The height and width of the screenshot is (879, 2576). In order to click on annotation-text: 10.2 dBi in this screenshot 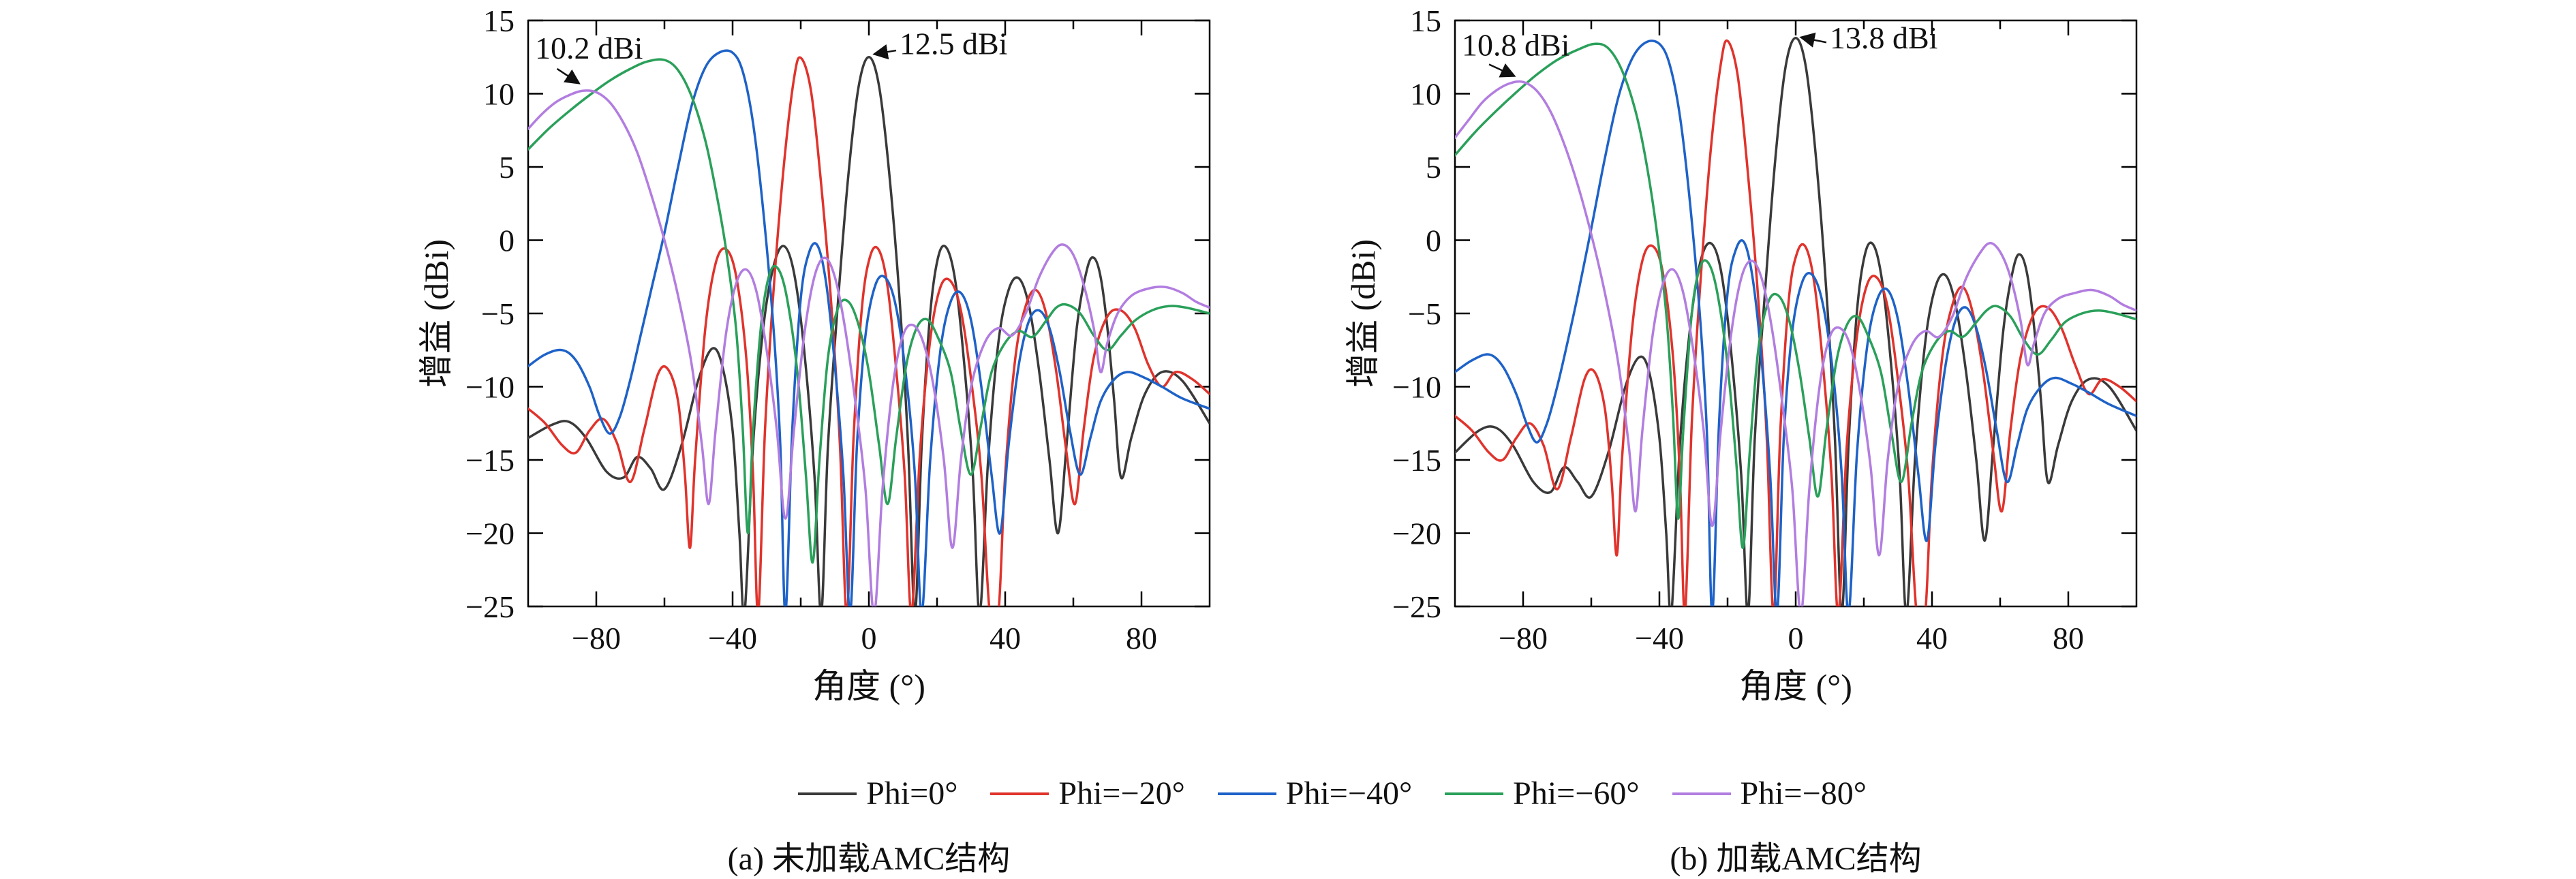, I will do `click(589, 48)`.